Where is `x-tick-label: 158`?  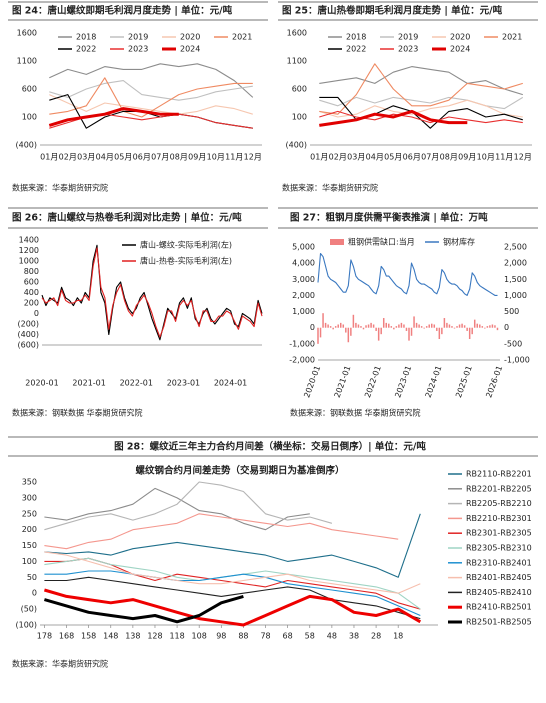
x-tick-label: 158 is located at coordinates (88, 636).